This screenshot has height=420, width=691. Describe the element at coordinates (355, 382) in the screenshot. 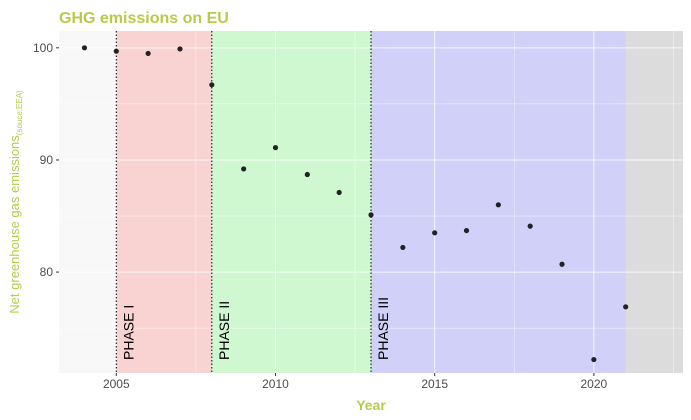

I see `x-axis-ticks: 2005 2010 2015 2020` at that location.